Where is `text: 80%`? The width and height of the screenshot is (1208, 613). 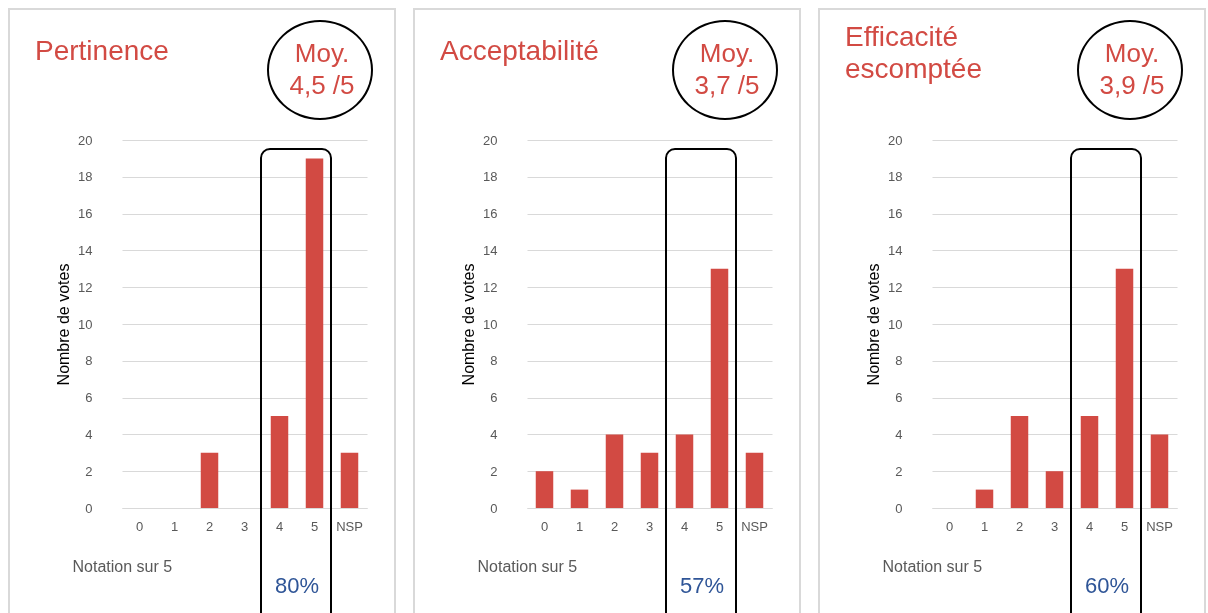 text: 80% is located at coordinates (297, 585).